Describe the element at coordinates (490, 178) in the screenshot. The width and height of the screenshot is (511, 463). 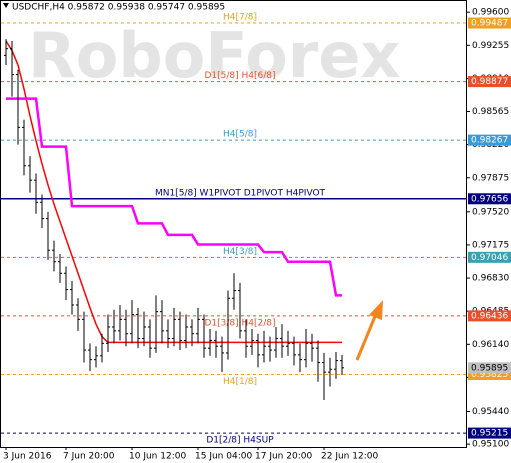
I see `y-tick-label: 0.97875` at that location.